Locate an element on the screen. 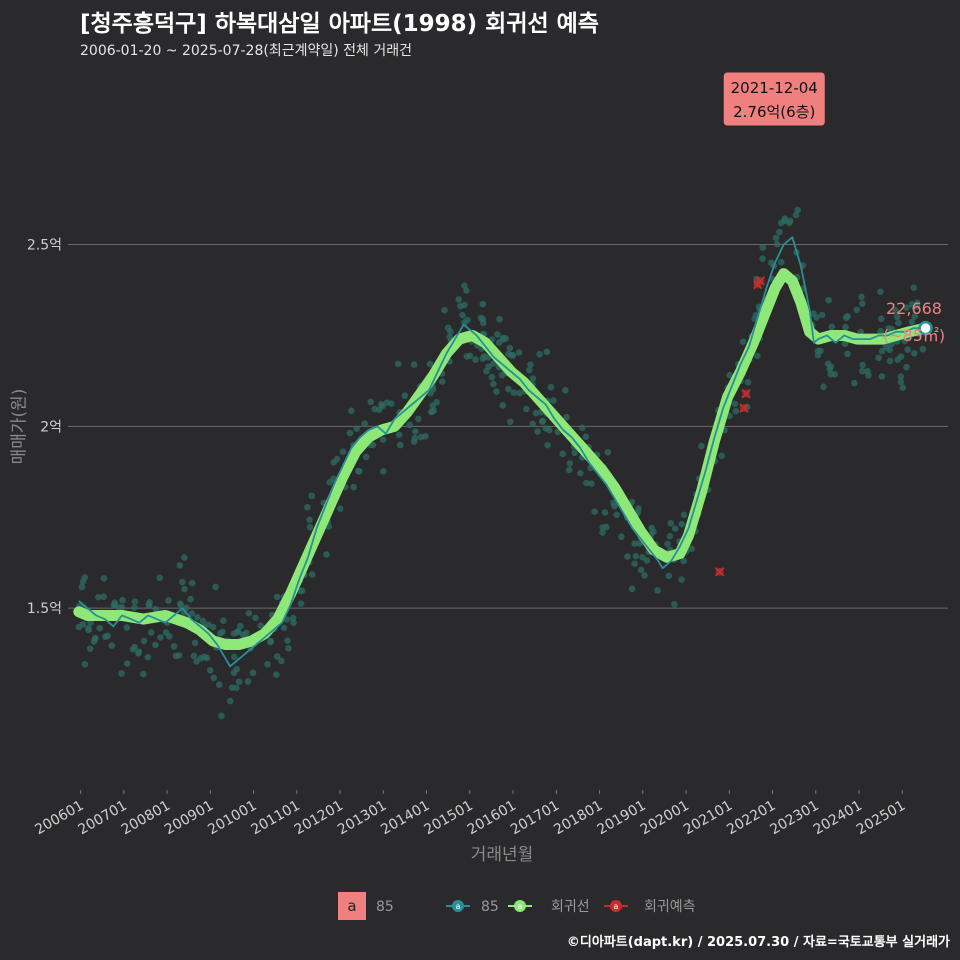  legend-label-box-caption: 85 is located at coordinates (385, 907).